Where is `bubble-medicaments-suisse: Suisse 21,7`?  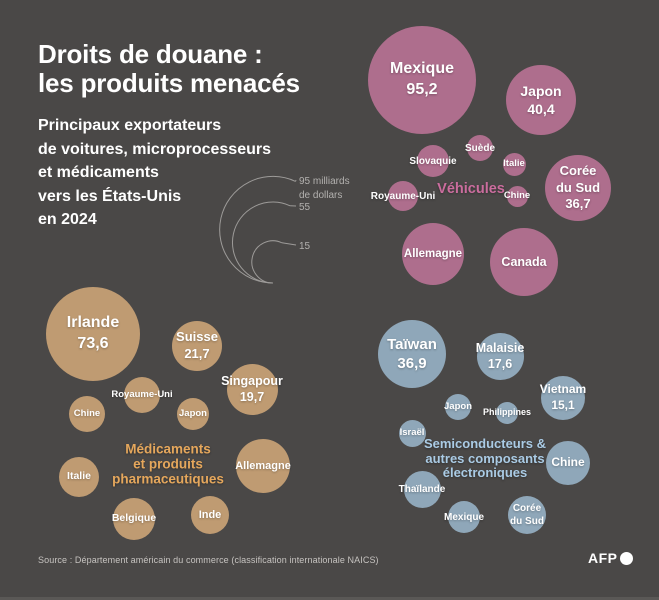
bubble-medicaments-suisse: Suisse 21,7 is located at coordinates (197, 346).